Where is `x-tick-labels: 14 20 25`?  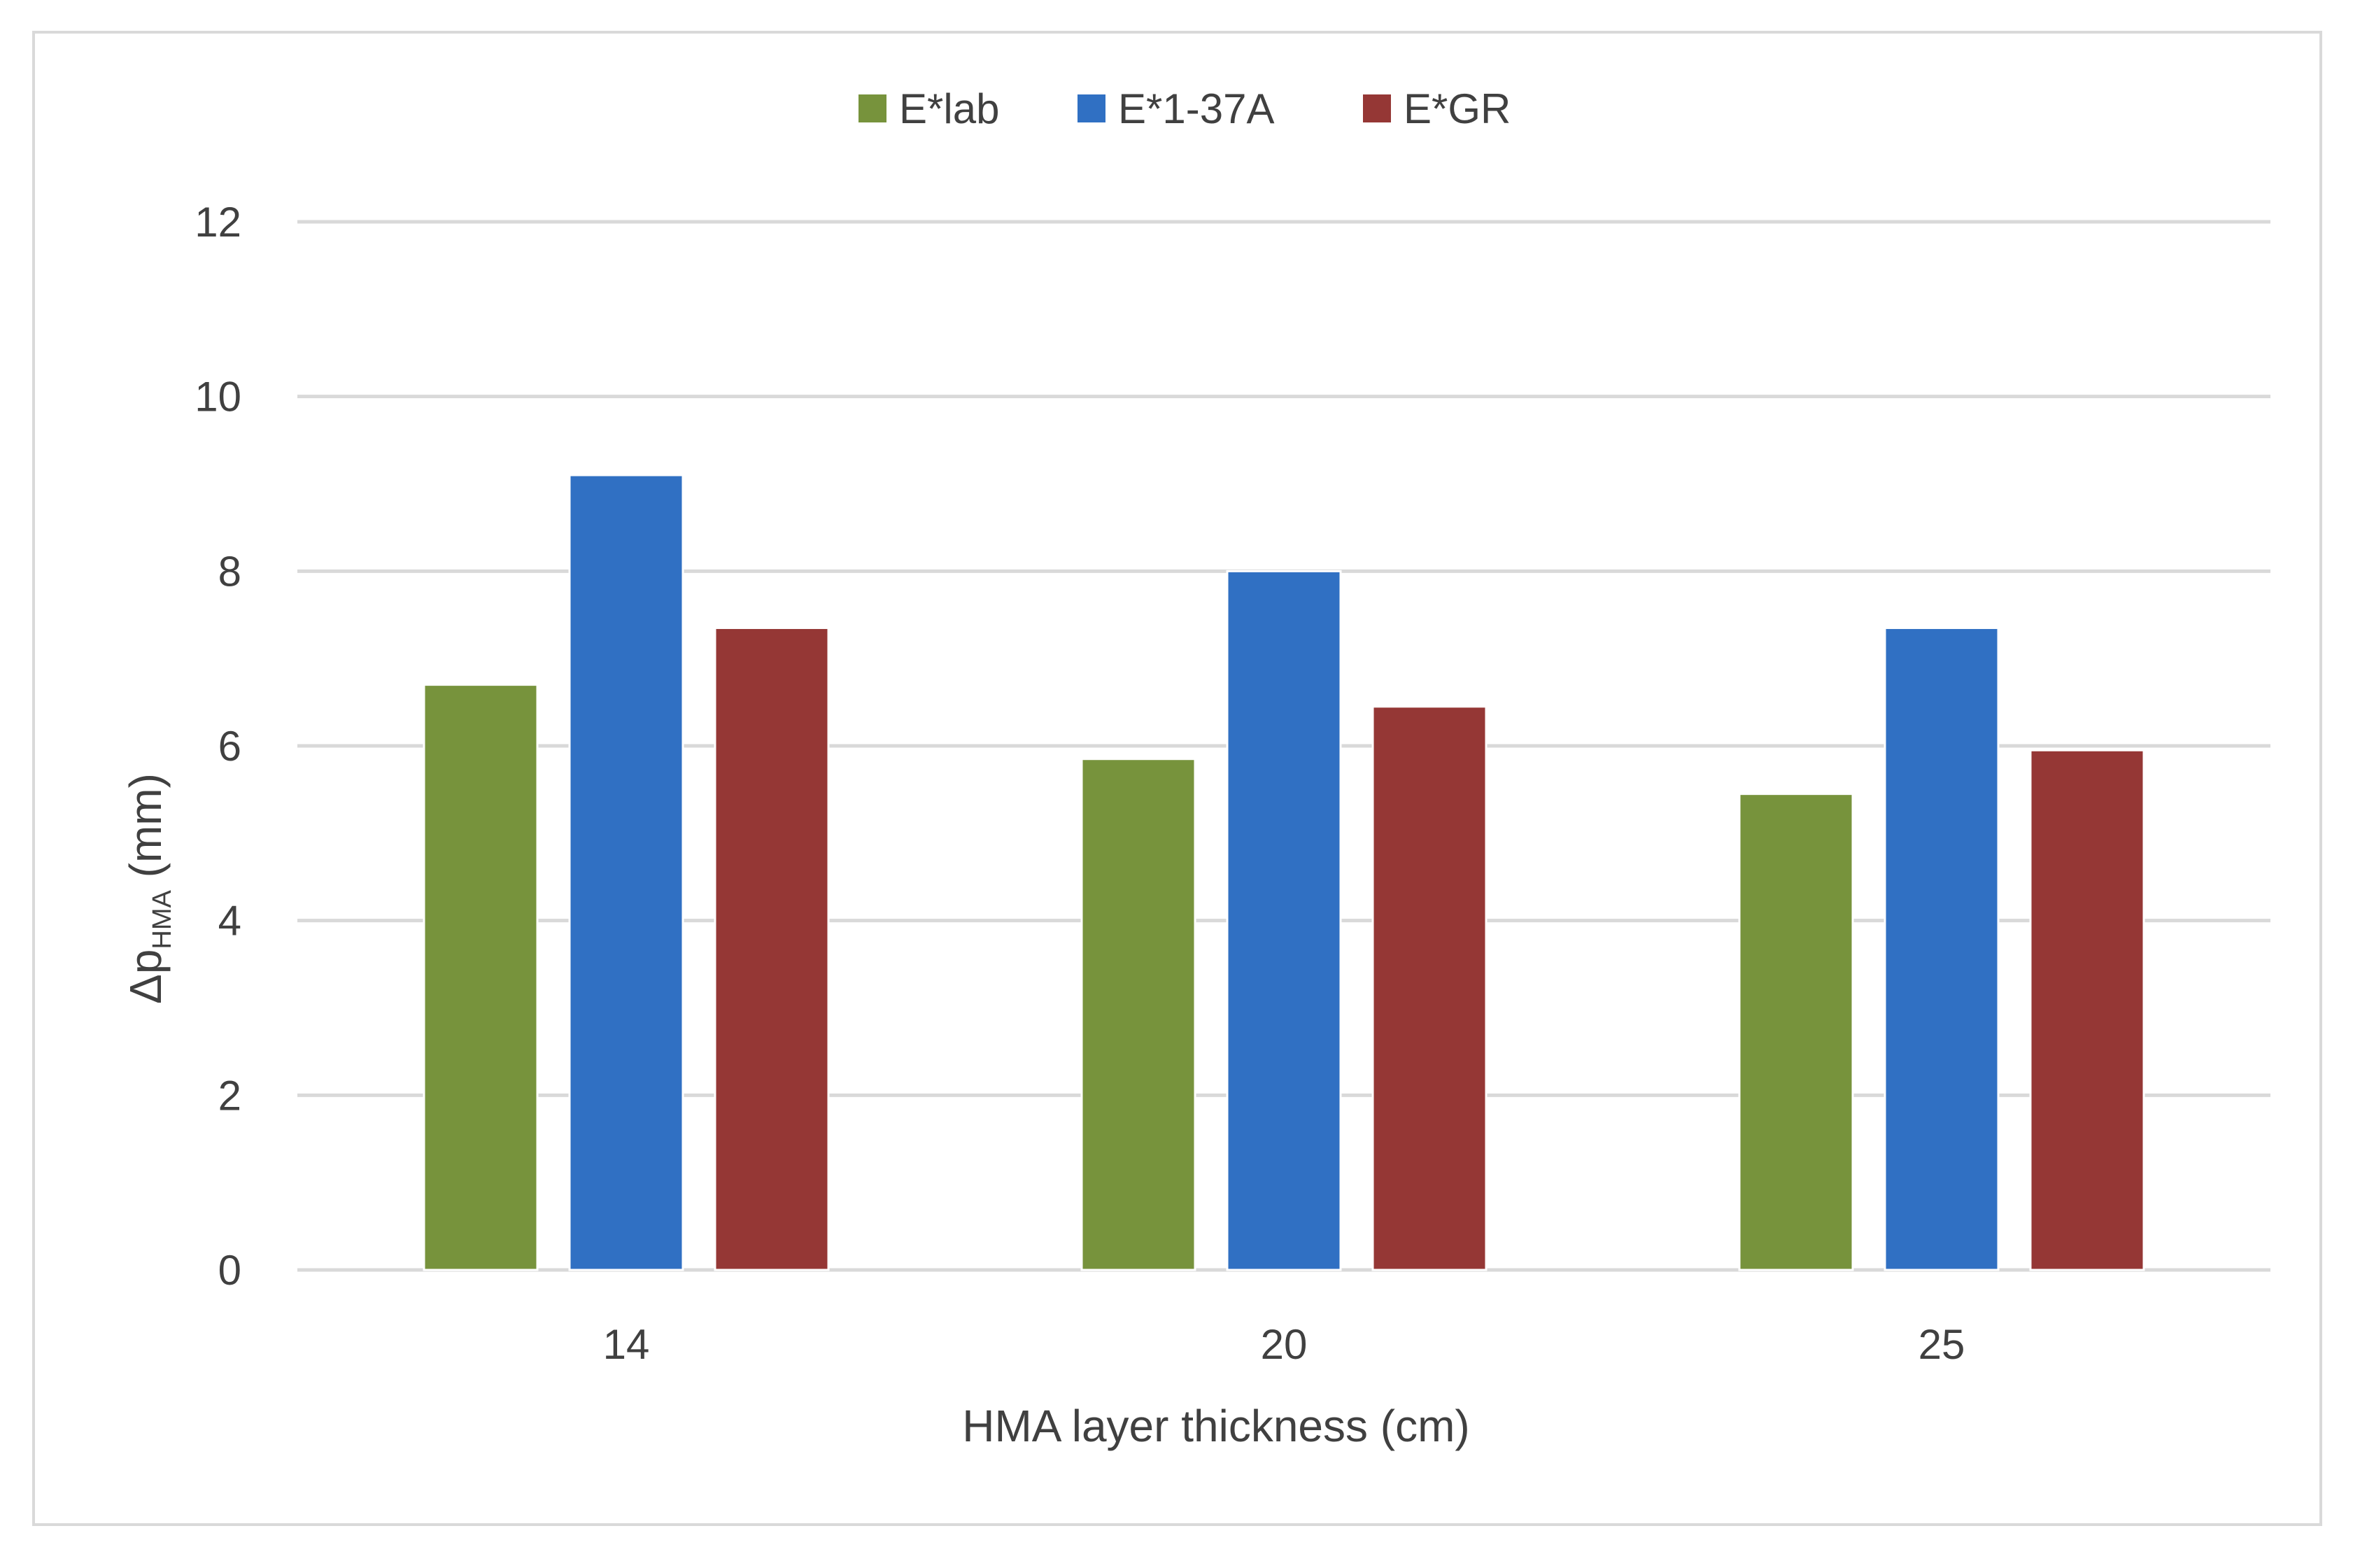 x-tick-labels: 14 20 25 is located at coordinates (1284, 1344).